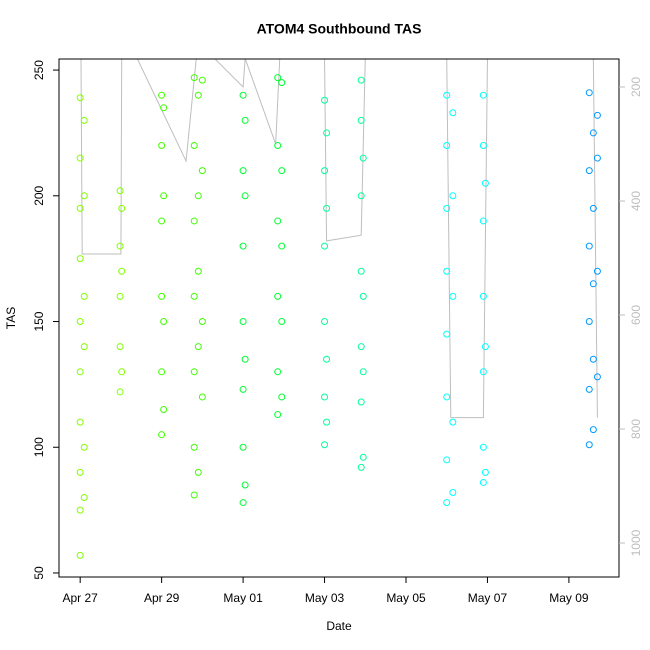  What do you see at coordinates (339, 626) in the screenshot?
I see `x-axis-label: Date` at bounding box center [339, 626].